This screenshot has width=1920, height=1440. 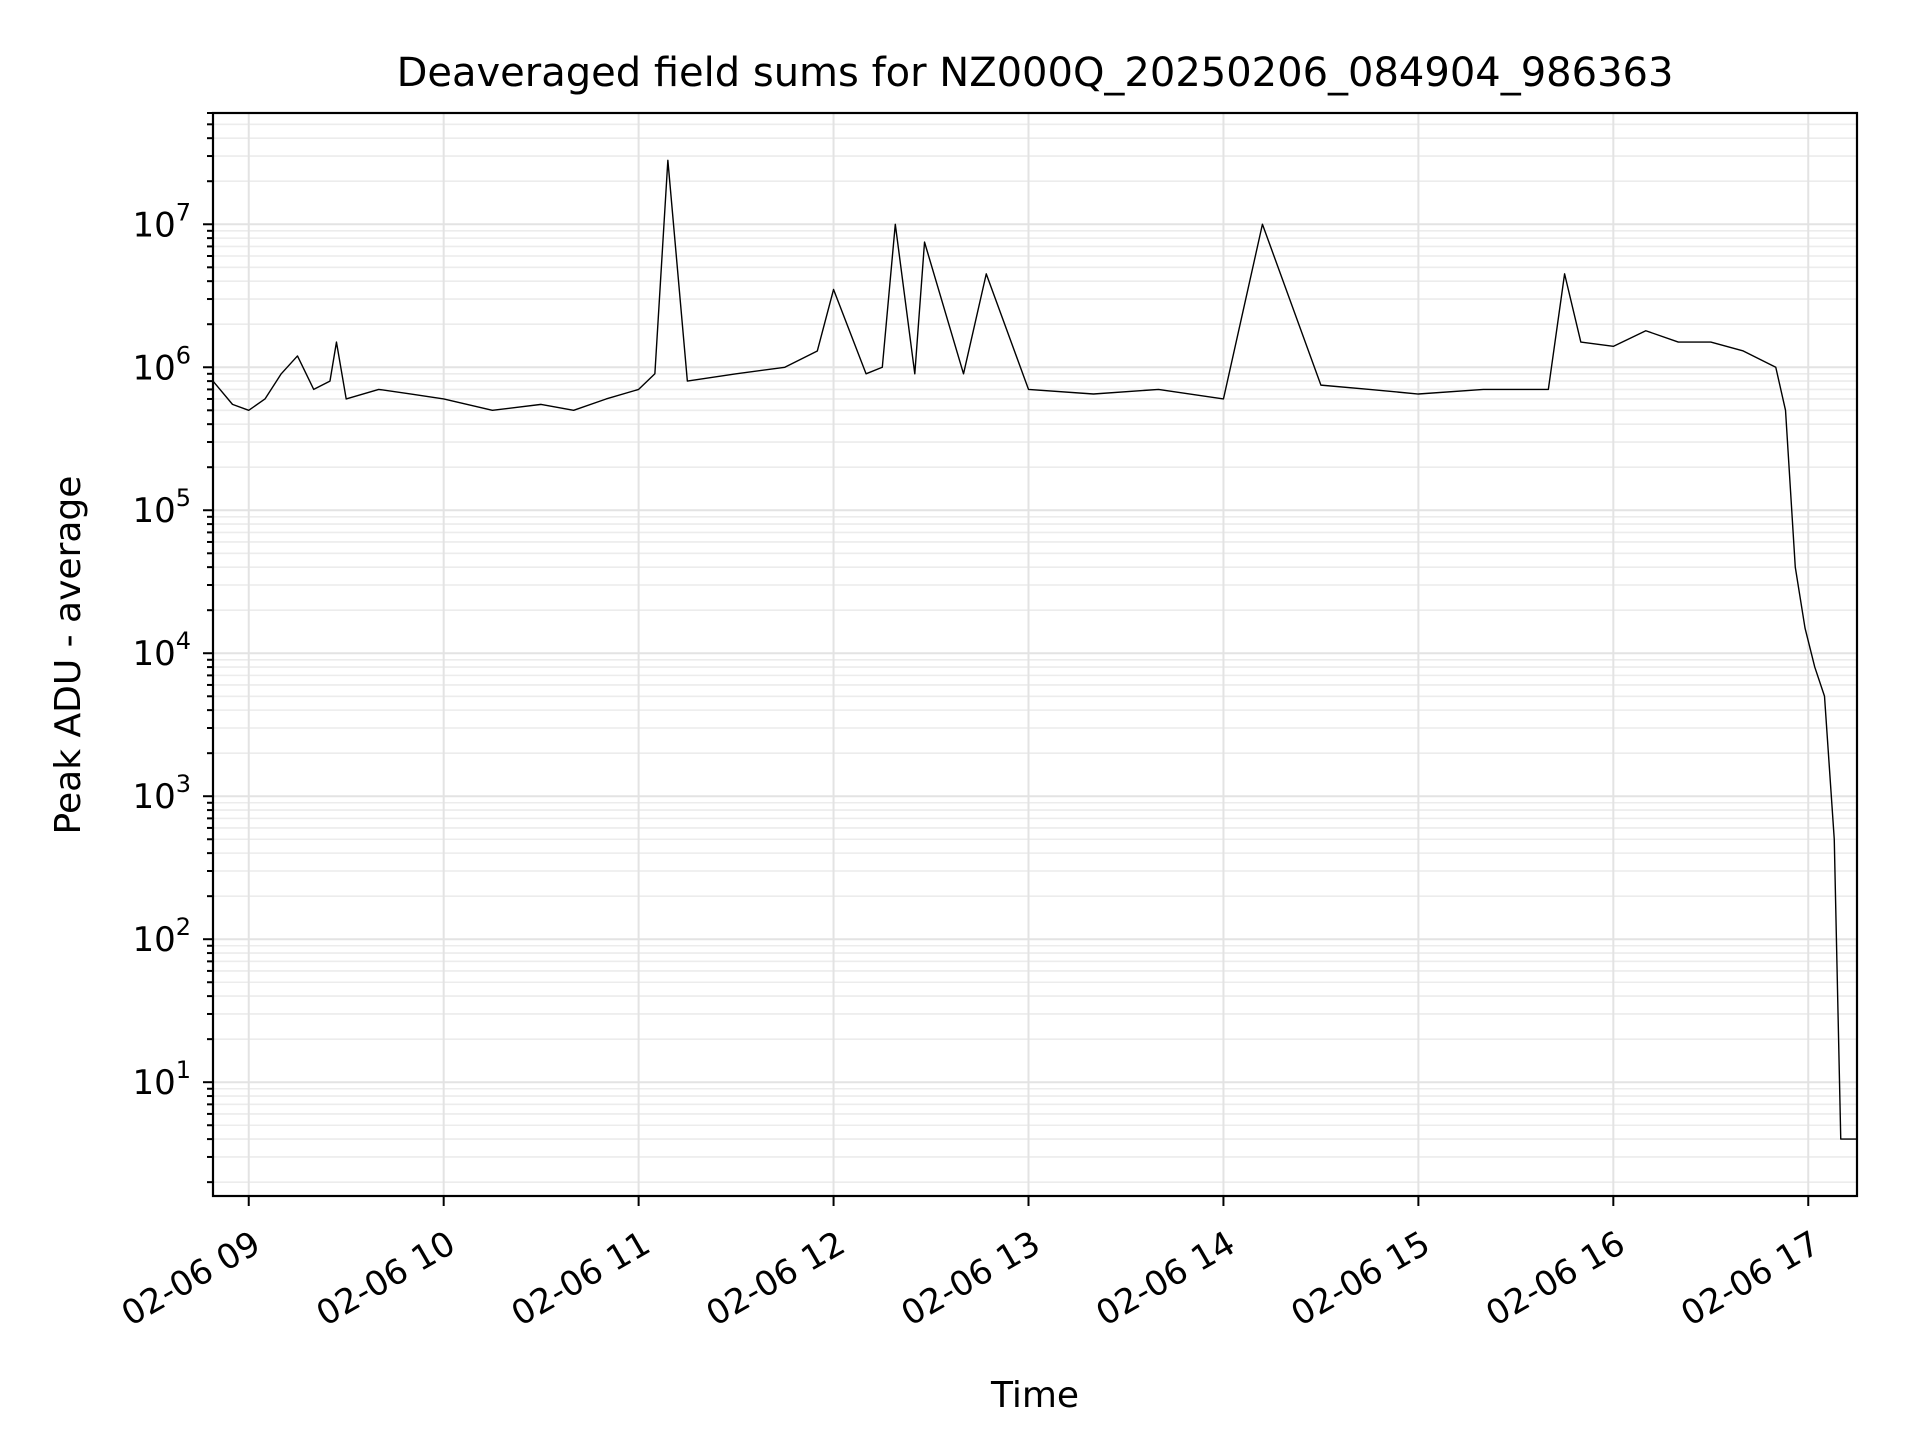 What do you see at coordinates (183, 498) in the screenshot?
I see `y-tick-label-exponent: 5` at bounding box center [183, 498].